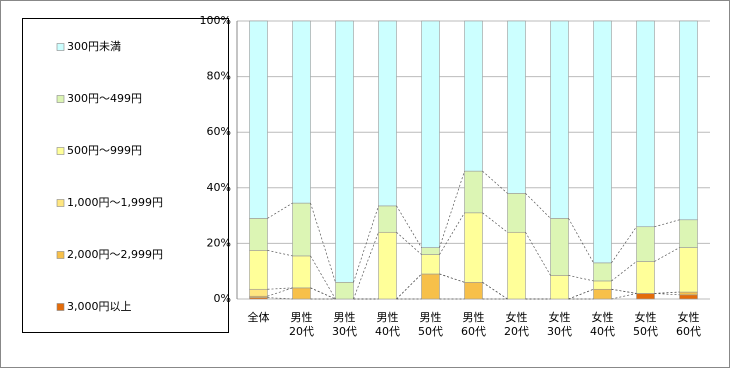  I want to click on x-tick-label: 男性 60代, so click(473, 324).